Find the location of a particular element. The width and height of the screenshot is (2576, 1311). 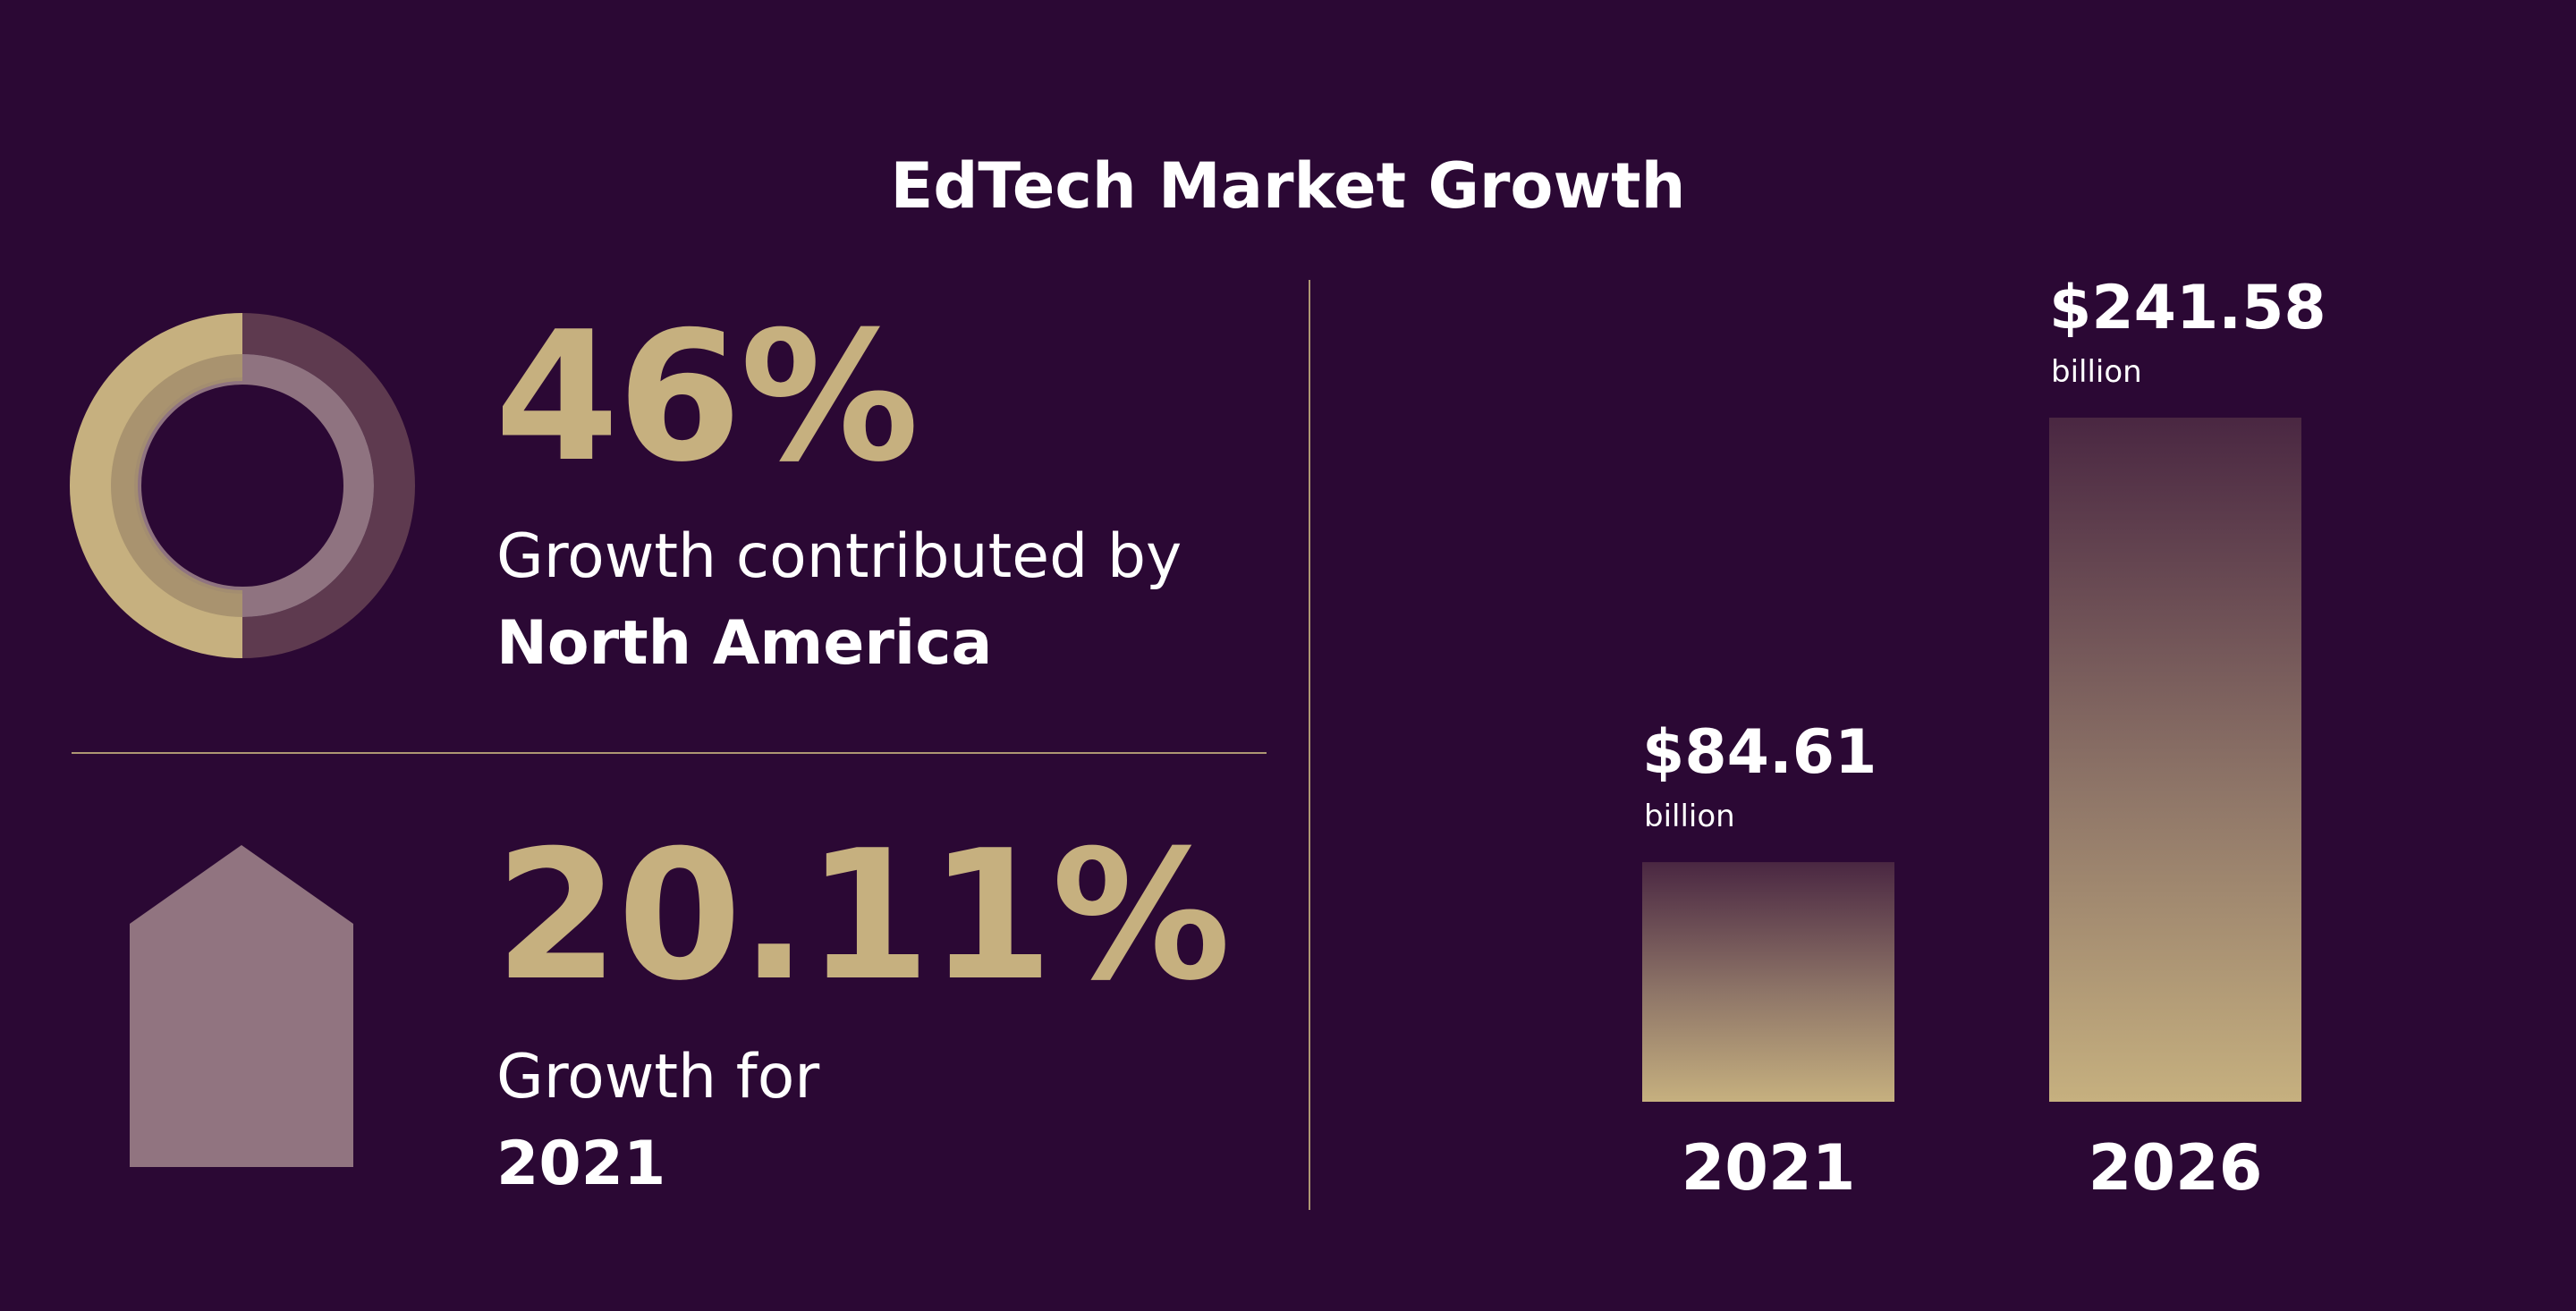

bar-unit-label-2021: billion is located at coordinates (1689, 816).